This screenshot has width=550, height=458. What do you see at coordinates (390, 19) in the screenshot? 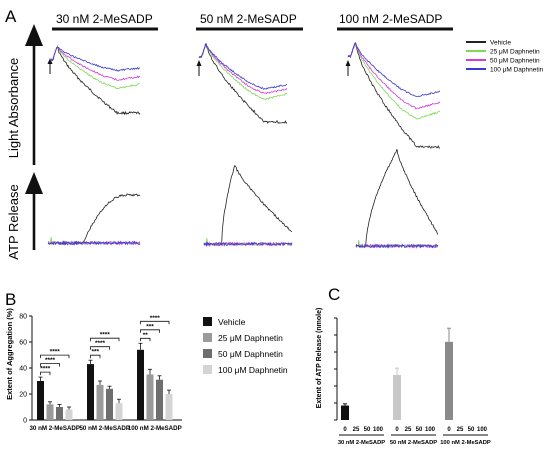
I see `condition-title-100: 100 nM 2-MeSADP` at bounding box center [390, 19].